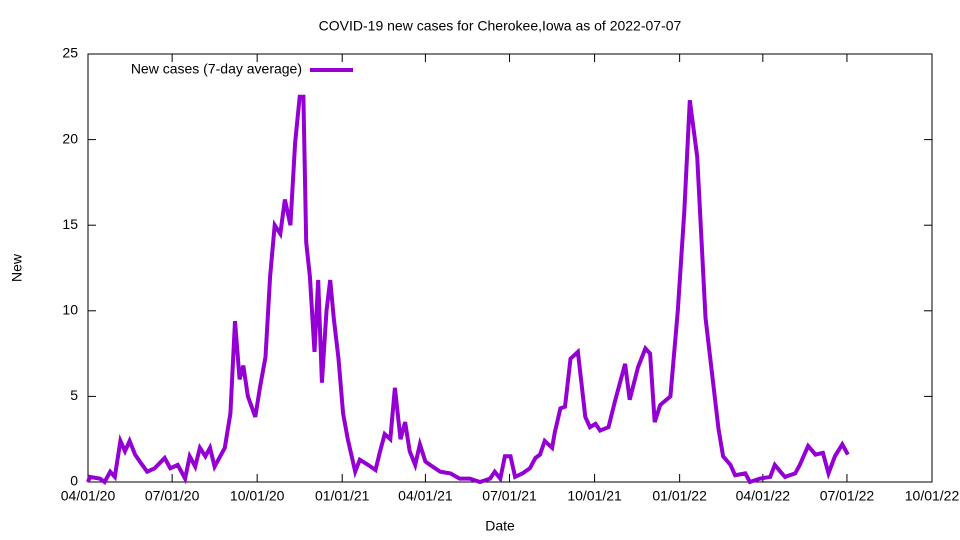 The width and height of the screenshot is (960, 540). Describe the element at coordinates (74, 481) in the screenshot. I see `y-tick-label: 0` at that location.